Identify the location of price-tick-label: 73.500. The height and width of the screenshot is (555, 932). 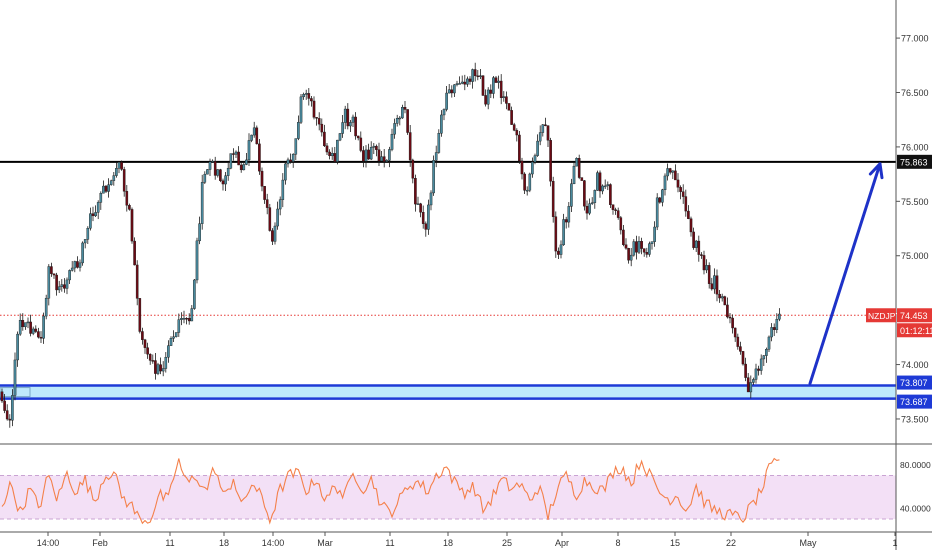
(915, 419).